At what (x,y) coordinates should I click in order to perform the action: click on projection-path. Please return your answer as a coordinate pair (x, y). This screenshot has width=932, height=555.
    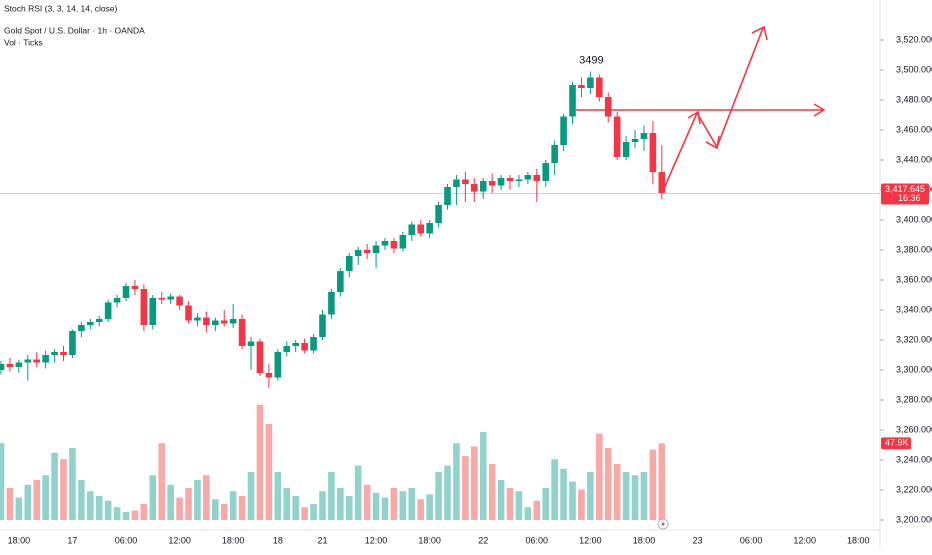
    Looking at the image, I should click on (712, 110).